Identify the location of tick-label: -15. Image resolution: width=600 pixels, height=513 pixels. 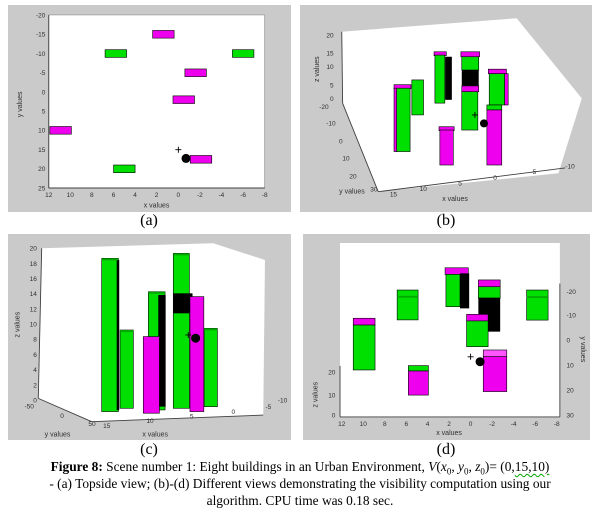
(41, 35).